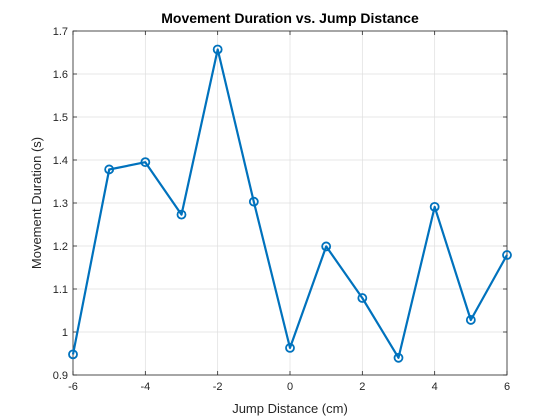  I want to click on y-axis-label: Movement Duration (s), so click(36, 203).